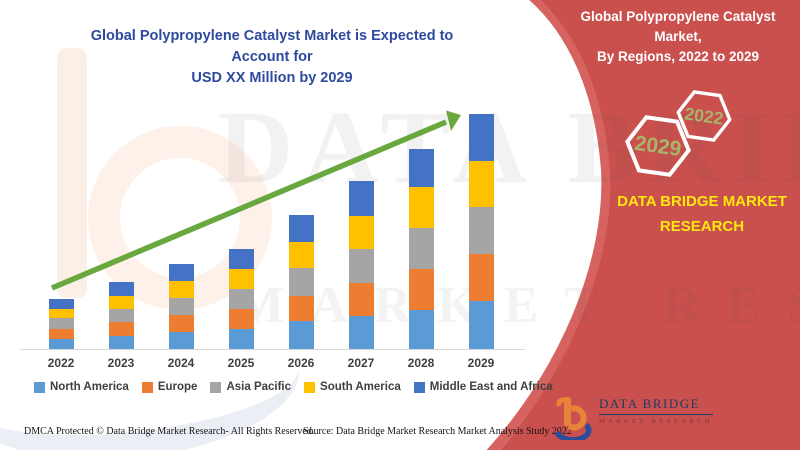 This screenshot has height=450, width=800. What do you see at coordinates (361, 363) in the screenshot?
I see `x-axis-label: 2027` at bounding box center [361, 363].